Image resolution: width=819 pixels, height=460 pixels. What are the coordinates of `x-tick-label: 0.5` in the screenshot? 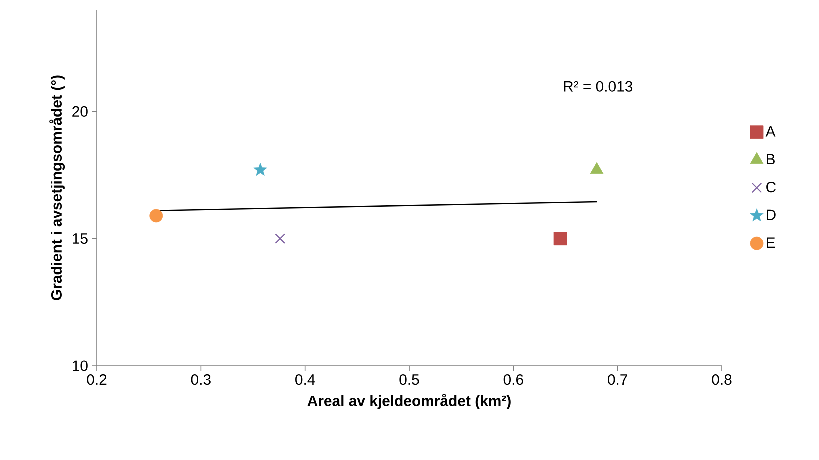 It's located at (410, 380).